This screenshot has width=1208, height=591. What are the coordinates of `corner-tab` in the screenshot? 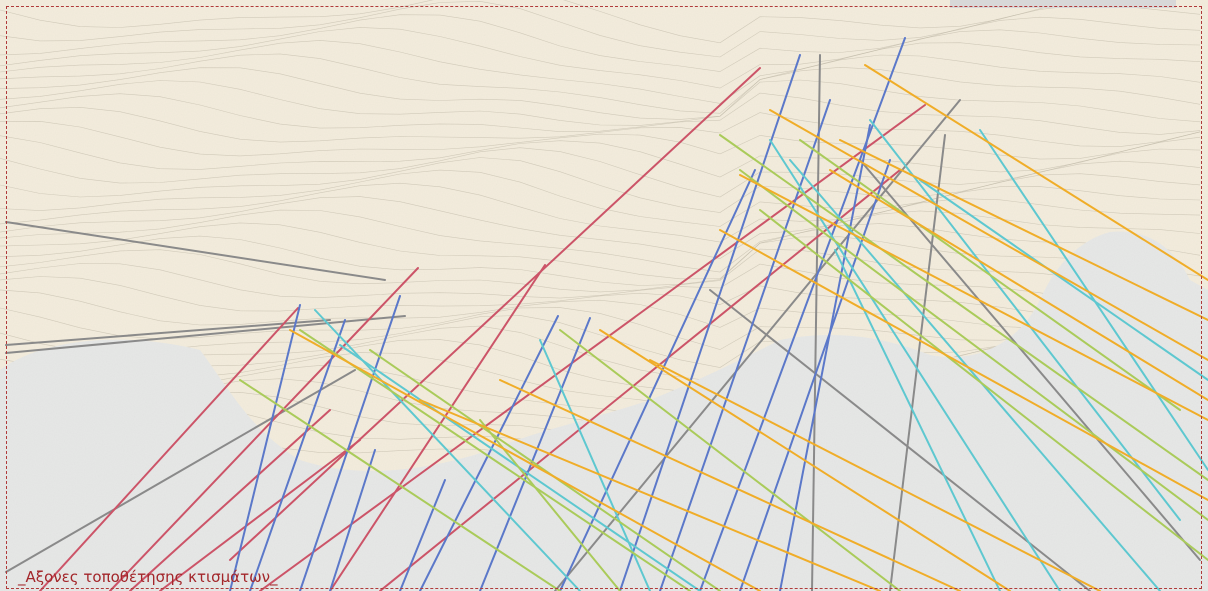 It's located at (1063, 4).